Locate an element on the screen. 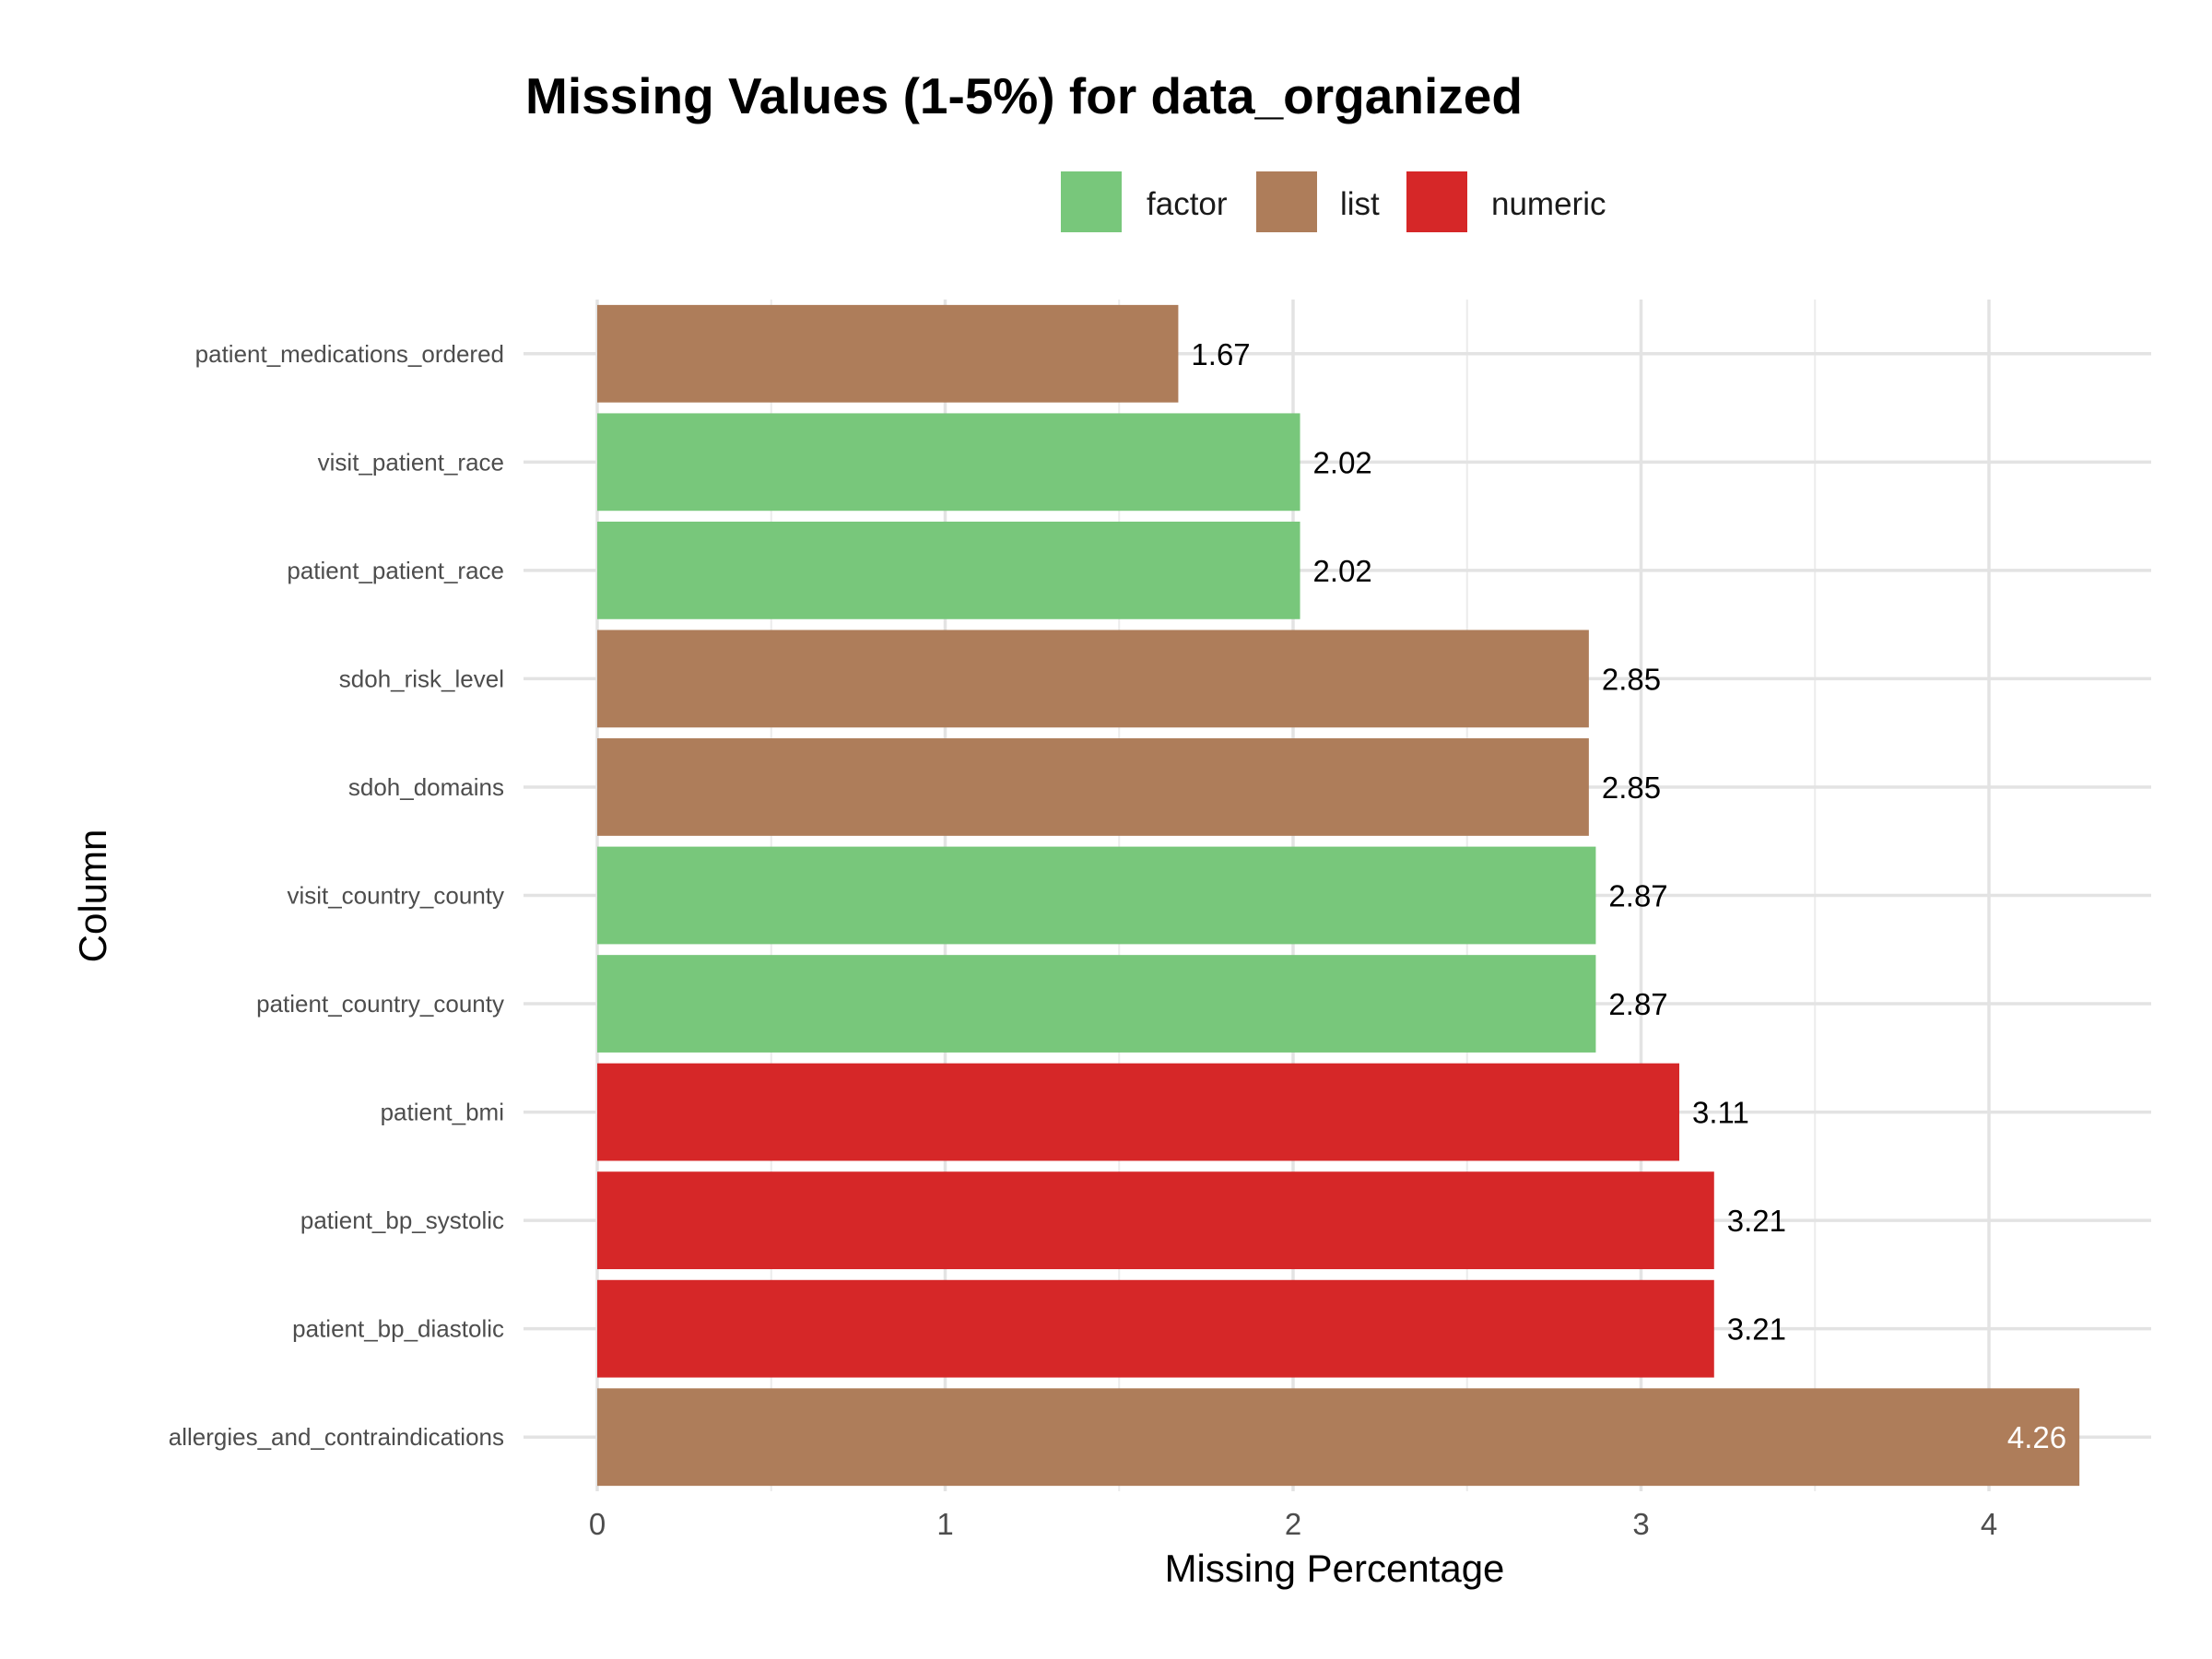  x-tick-label-2: 2 is located at coordinates (1293, 1524).